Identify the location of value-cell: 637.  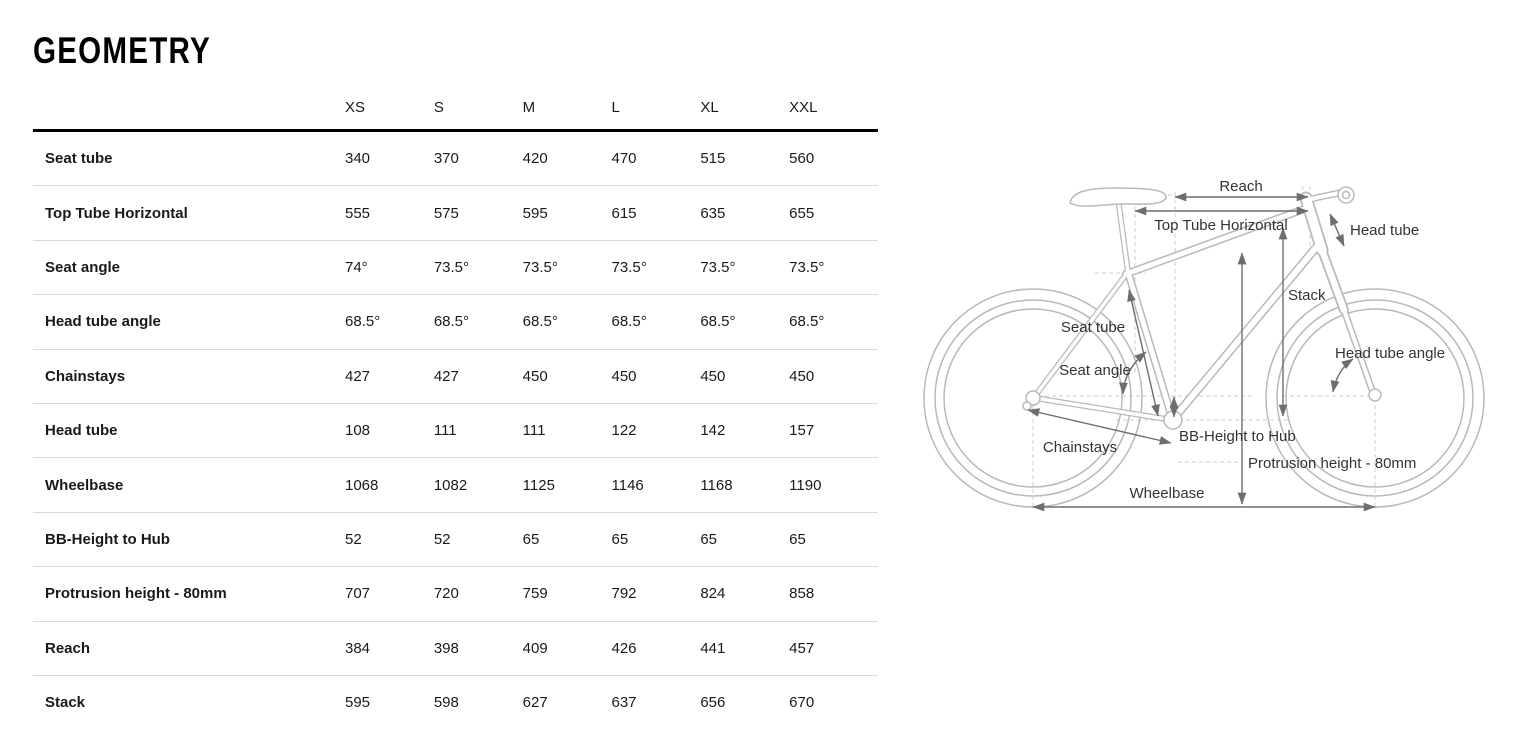
(624, 703).